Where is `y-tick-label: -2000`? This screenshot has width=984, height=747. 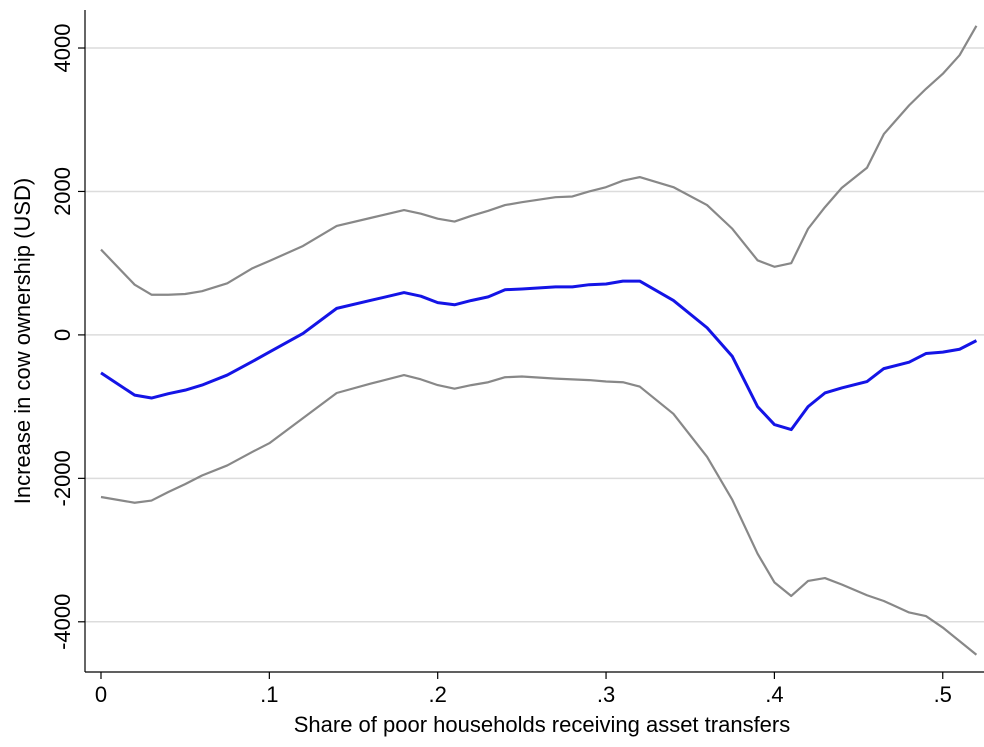 y-tick-label: -2000 is located at coordinates (62, 478).